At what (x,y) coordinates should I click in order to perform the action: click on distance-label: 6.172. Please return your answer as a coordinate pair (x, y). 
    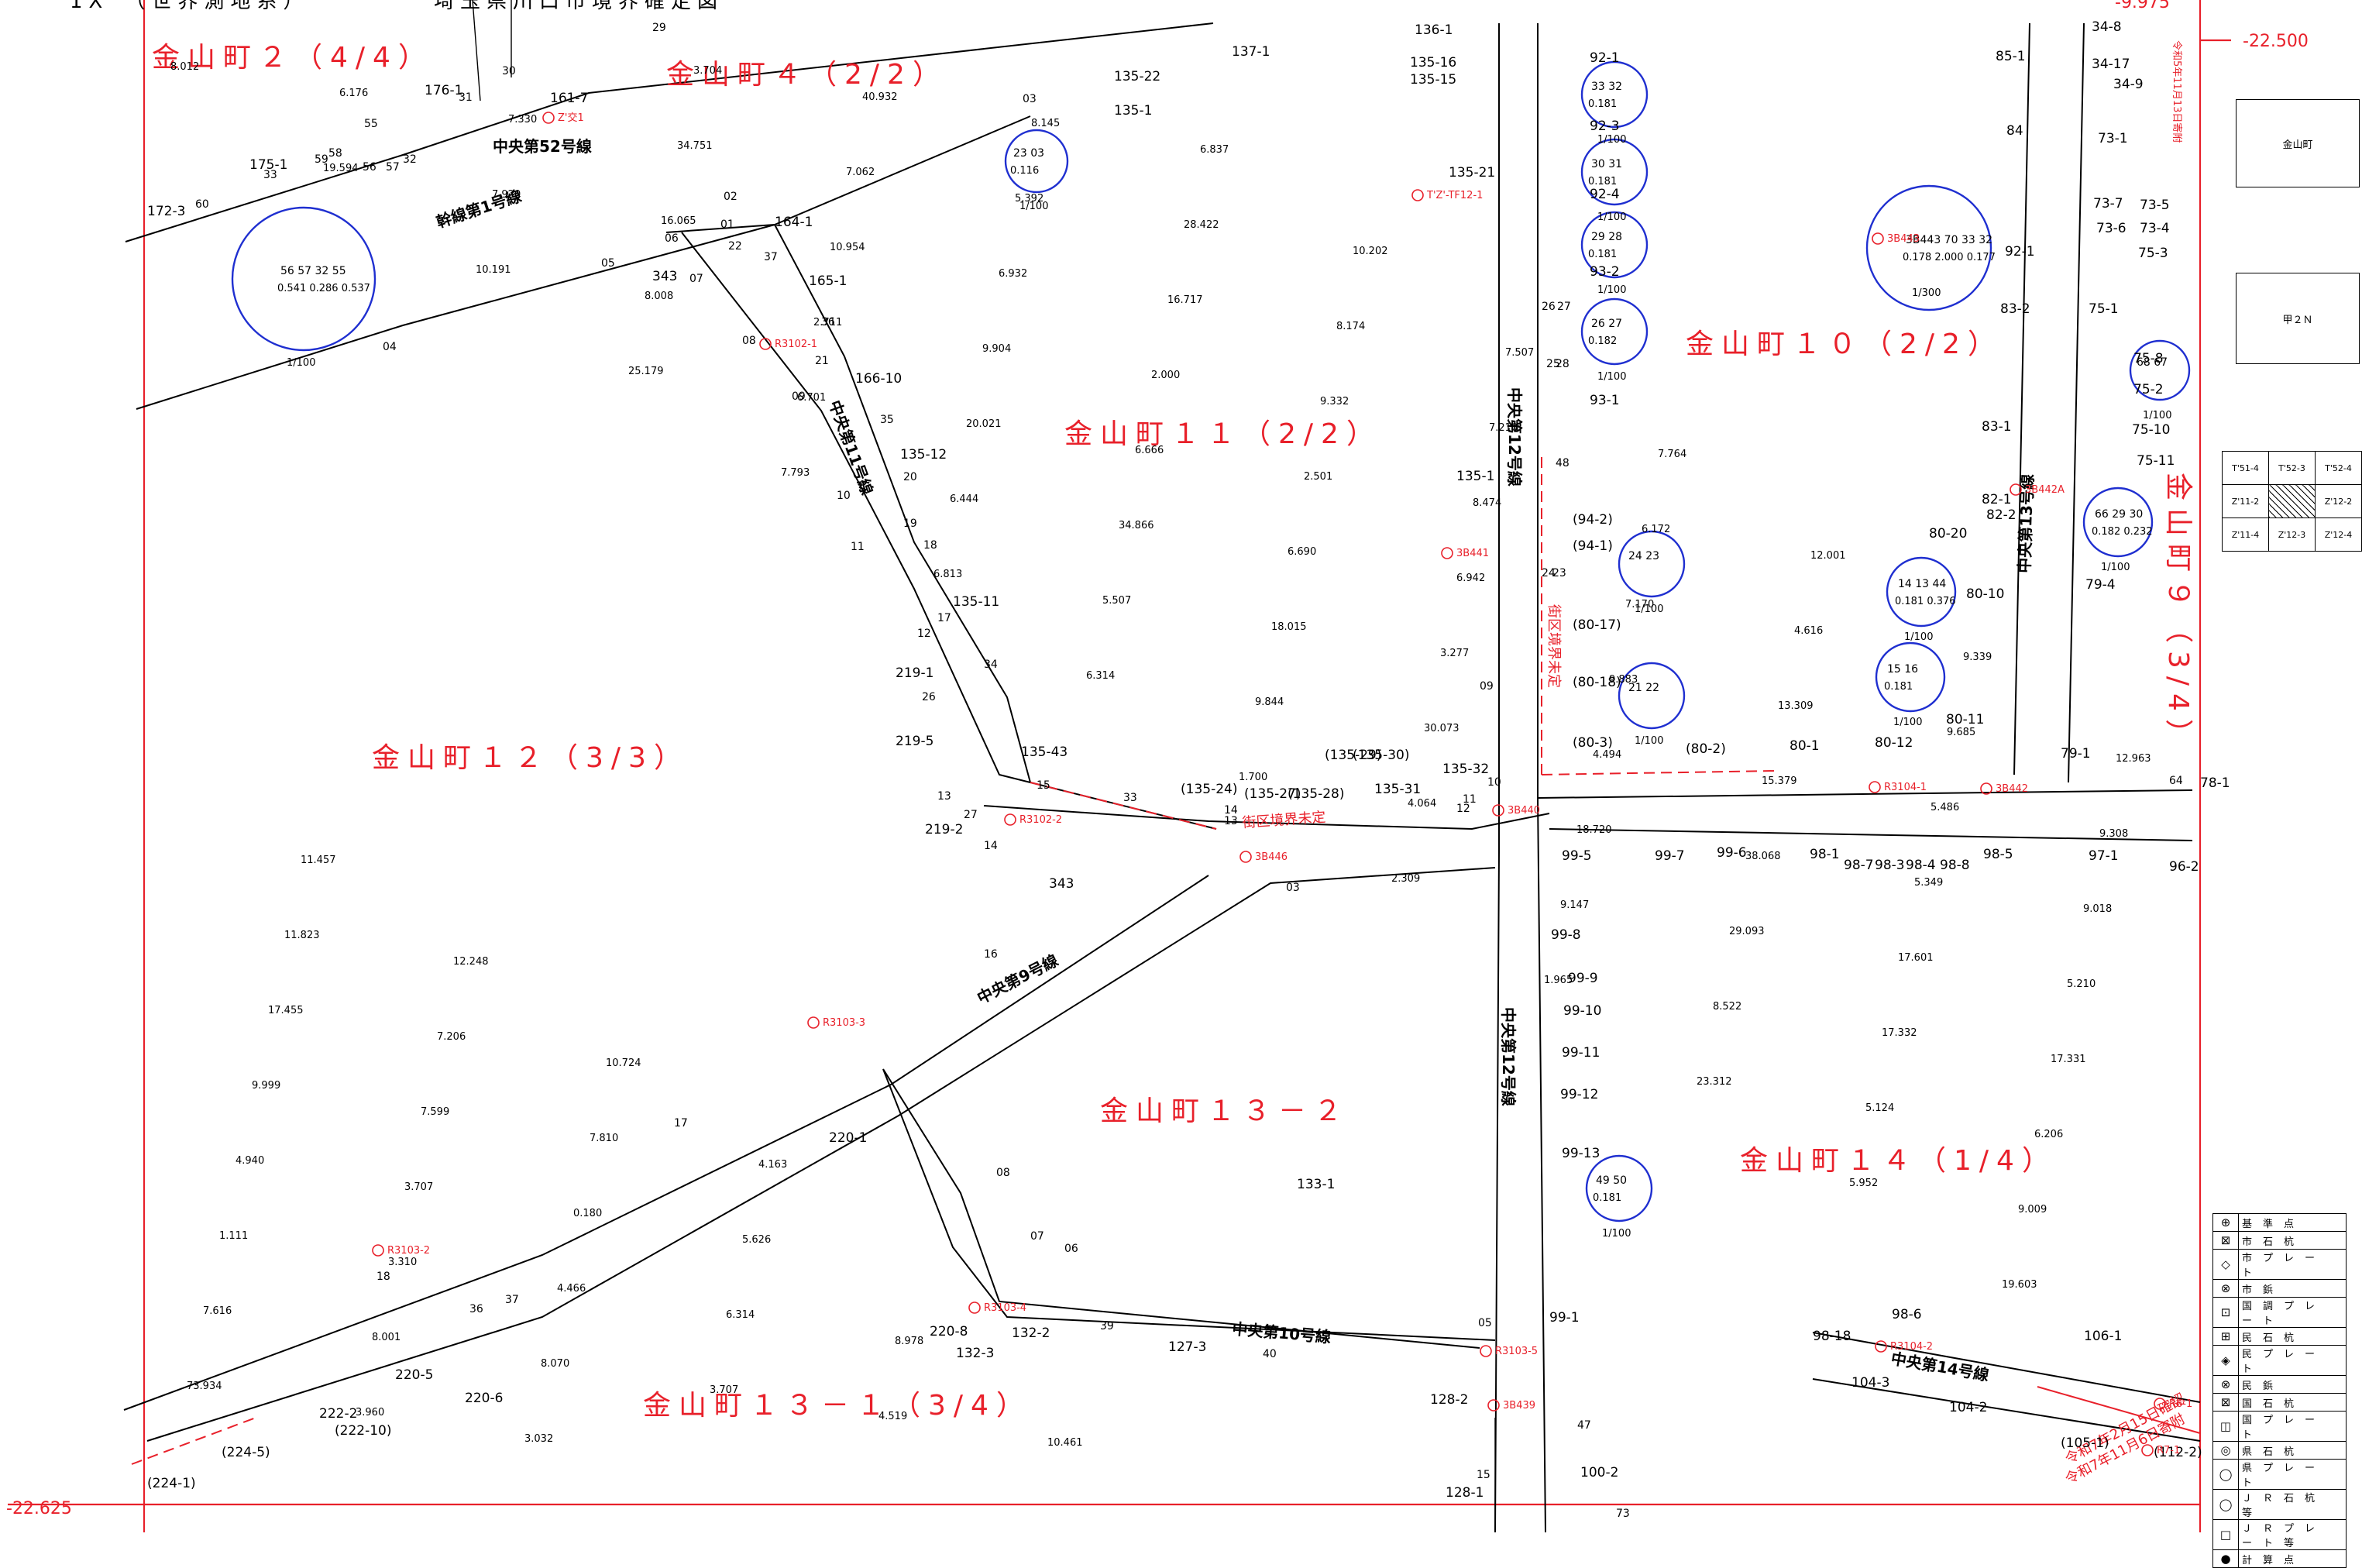
    Looking at the image, I should click on (1656, 529).